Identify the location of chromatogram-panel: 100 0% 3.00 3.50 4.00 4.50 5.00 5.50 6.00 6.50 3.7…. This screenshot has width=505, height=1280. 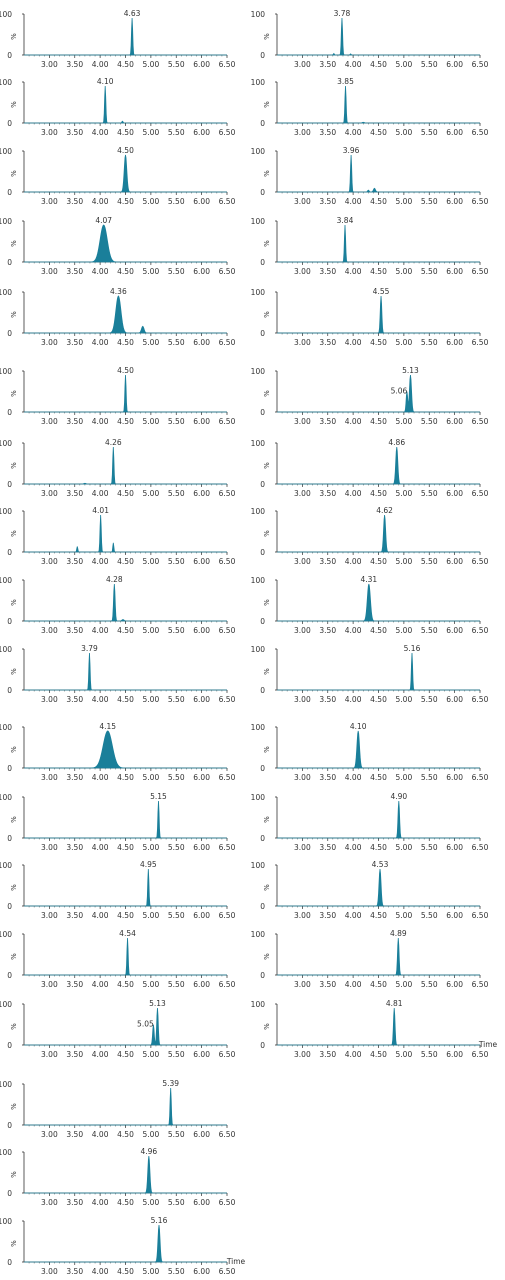
(370, 39).